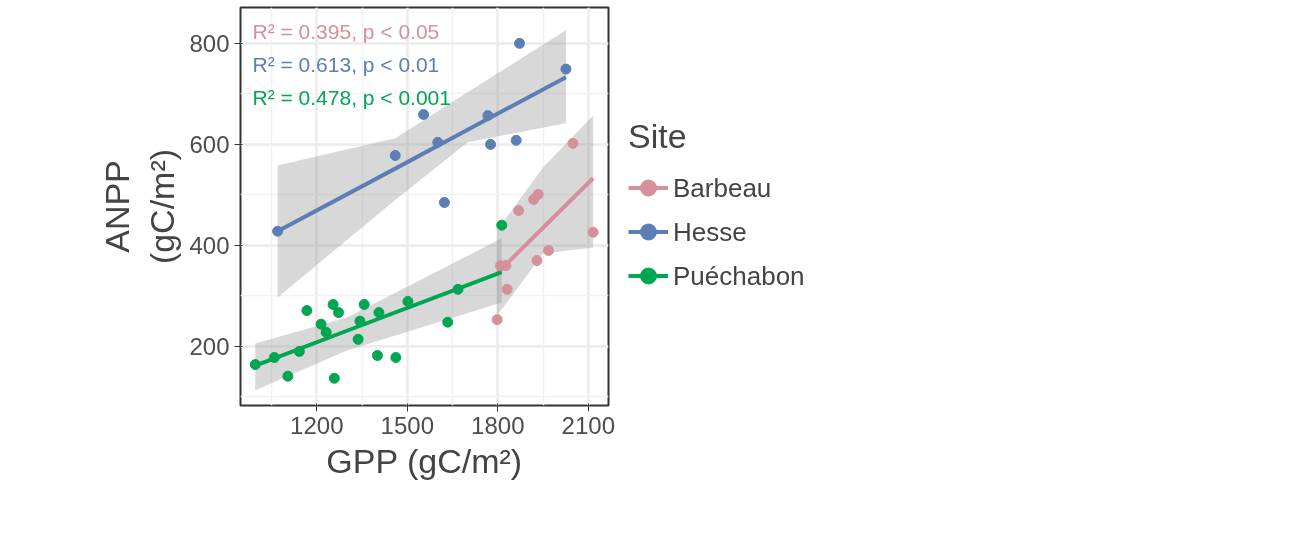 The width and height of the screenshot is (1291, 534). I want to click on y-tick-label: 600, so click(209, 144).